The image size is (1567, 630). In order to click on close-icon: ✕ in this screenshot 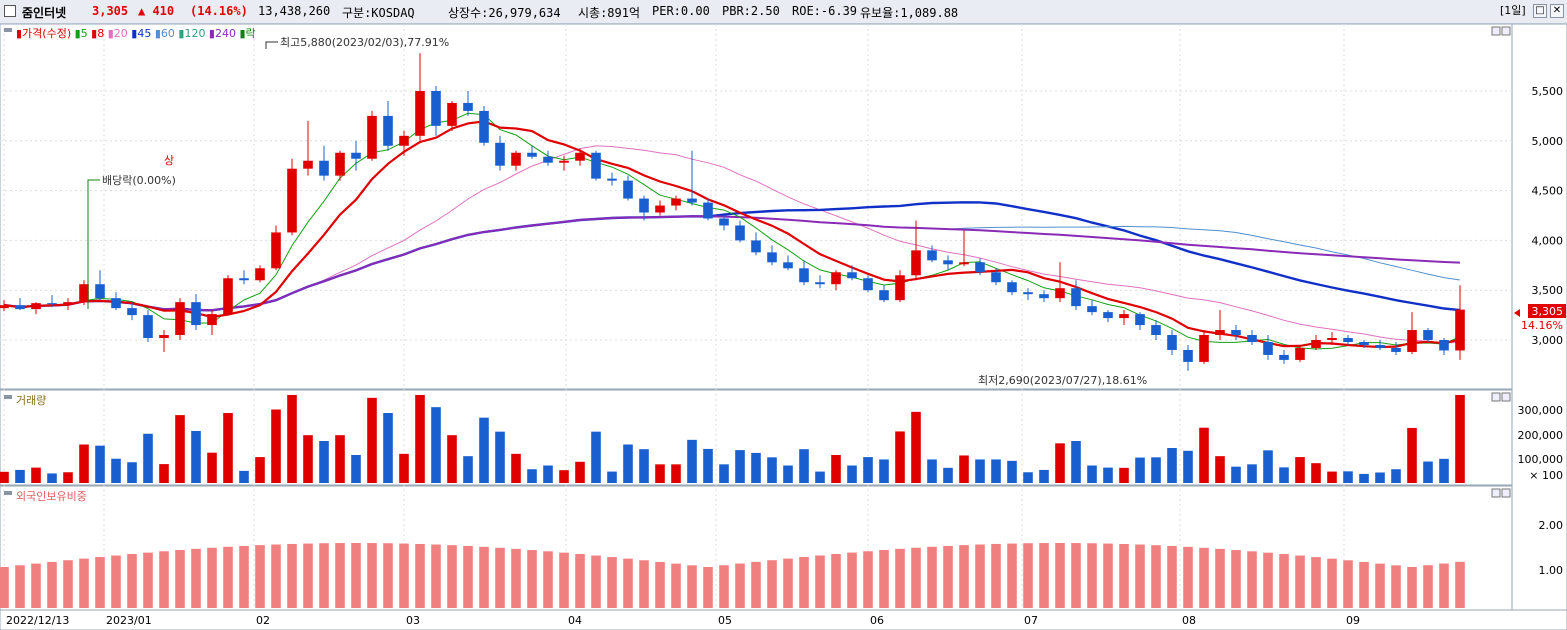, I will do `click(1557, 11)`.